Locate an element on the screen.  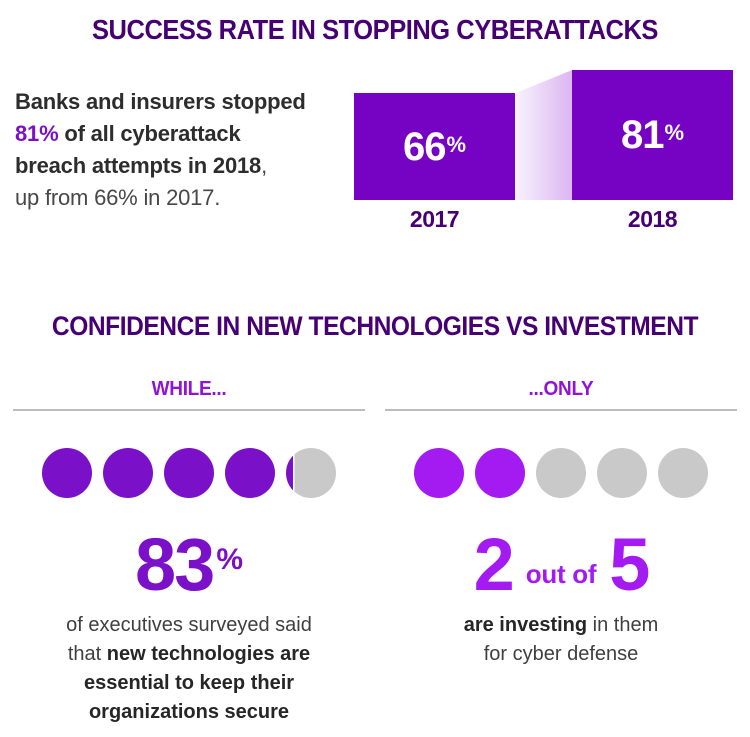
bar-2017: 66% is located at coordinates (434, 146).